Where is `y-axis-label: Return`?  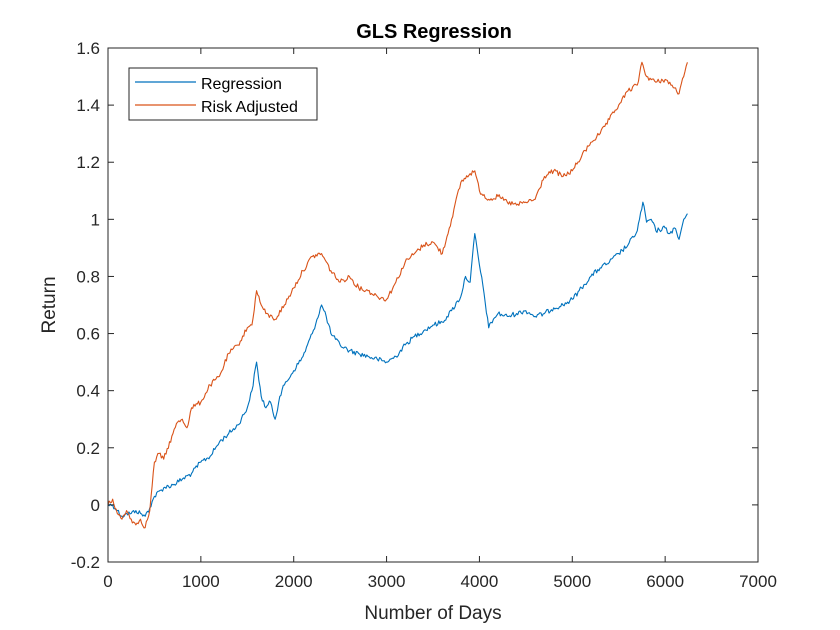
y-axis-label: Return is located at coordinates (49, 304).